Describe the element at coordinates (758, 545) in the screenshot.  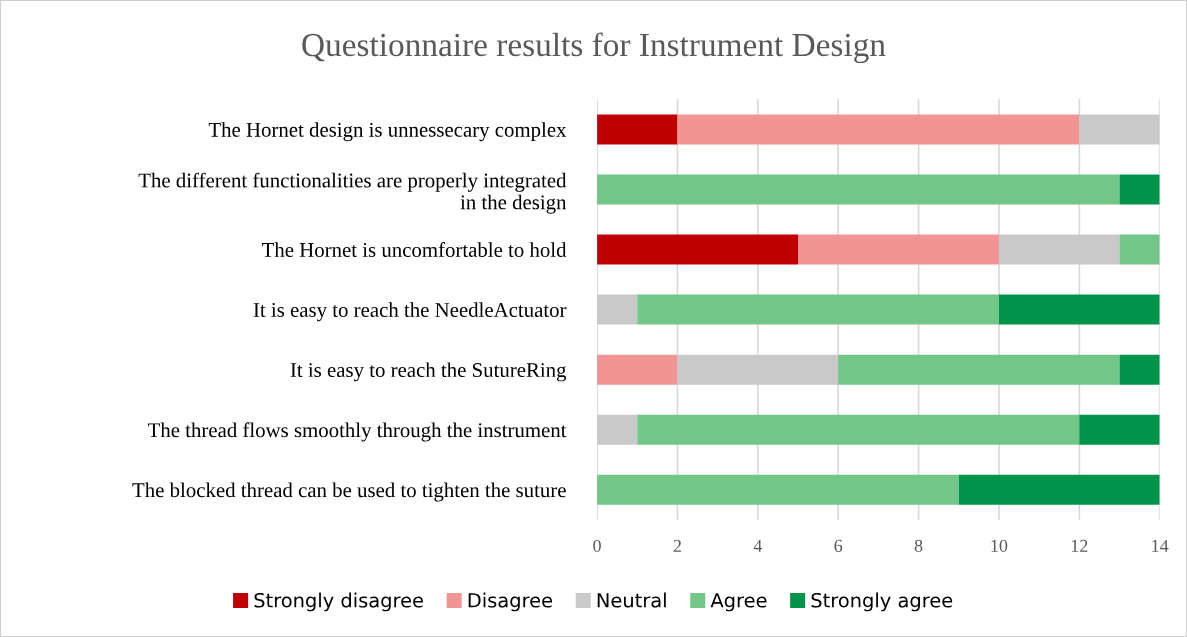
I see `x-tick-label: 4` at that location.